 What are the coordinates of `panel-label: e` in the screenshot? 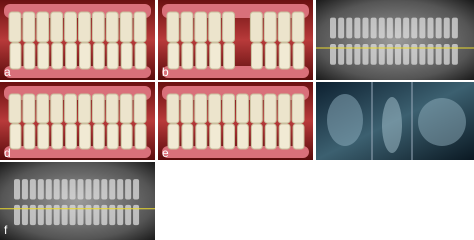 It's located at (165, 153).